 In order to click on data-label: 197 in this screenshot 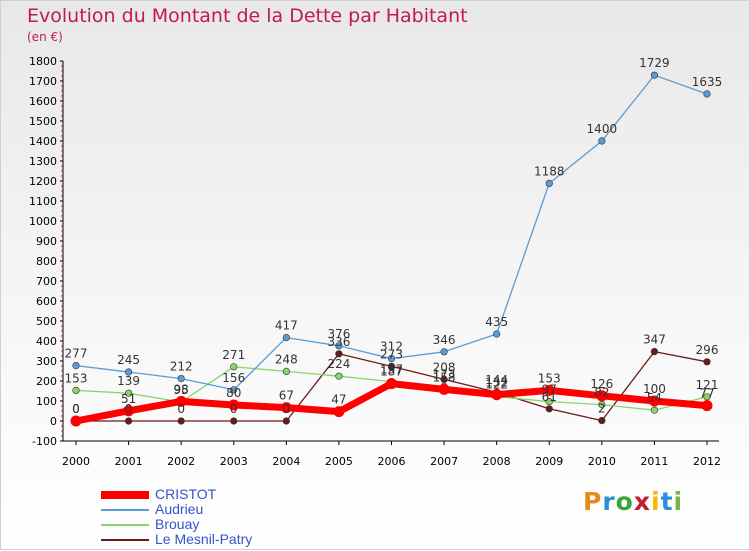, I will do `click(391, 370)`.